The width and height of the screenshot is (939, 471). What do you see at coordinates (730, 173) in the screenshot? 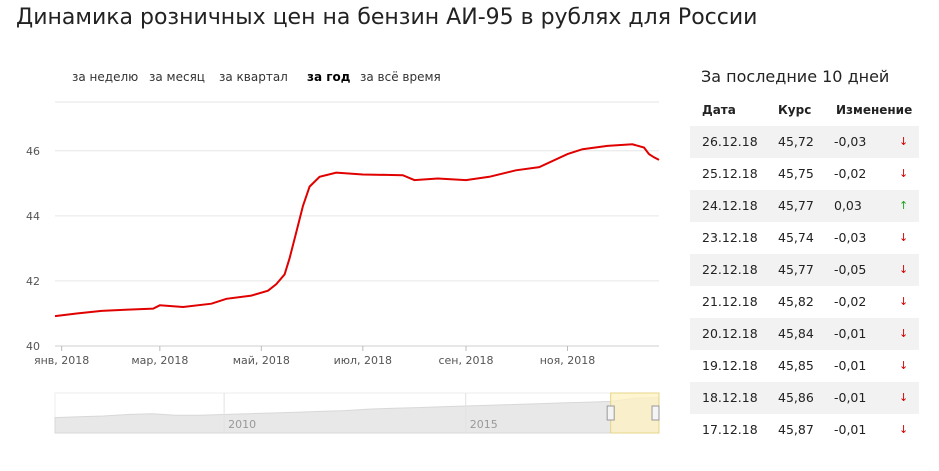
I see `row-date: 25.12.18` at bounding box center [730, 173].